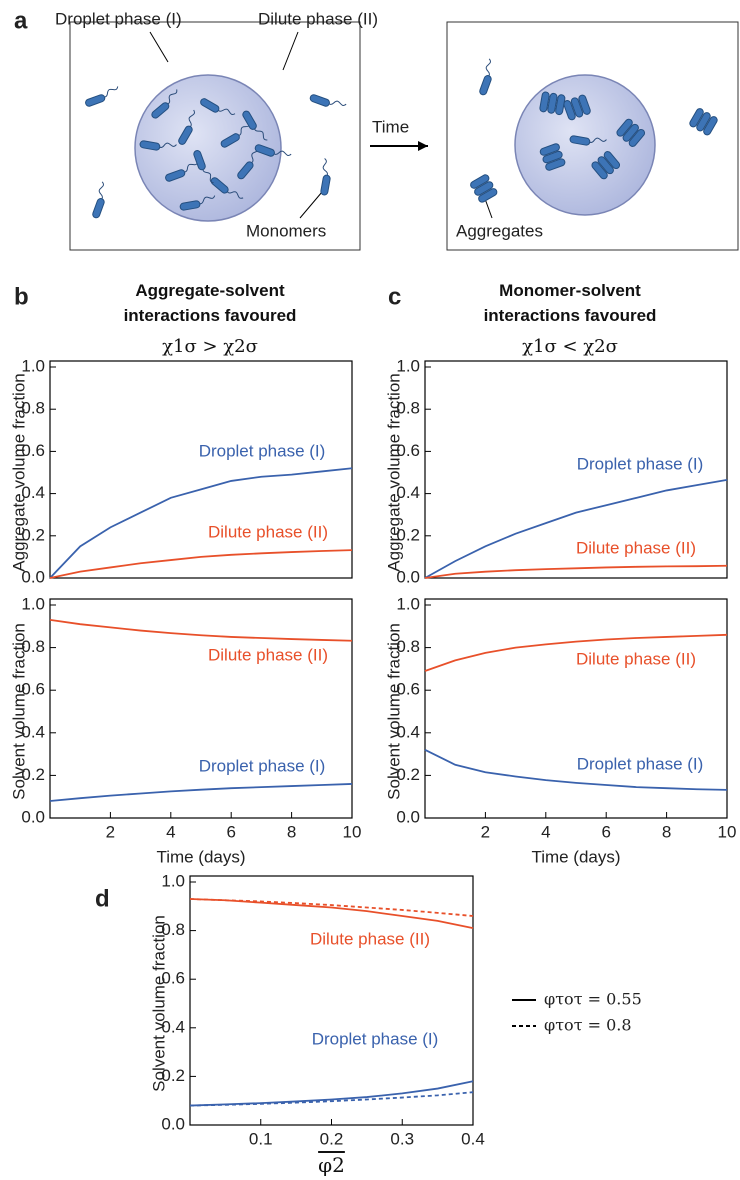 The height and width of the screenshot is (1180, 740). I want to click on arrow-label: Time, so click(390, 126).